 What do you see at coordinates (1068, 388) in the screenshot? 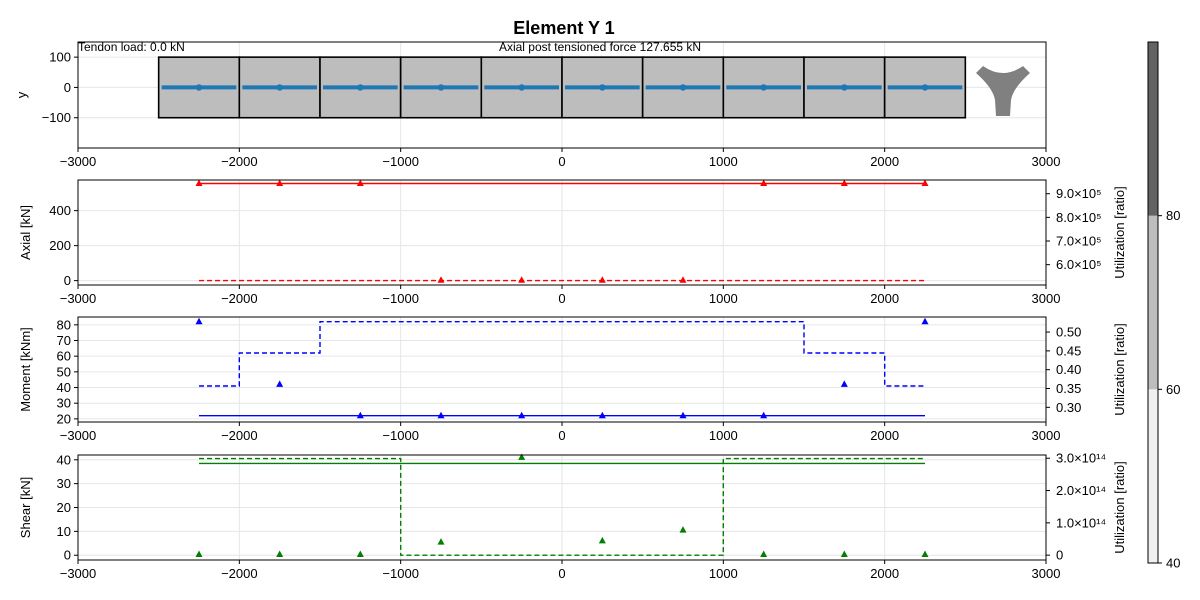
I see `moment-y2-tick-label: 0.35` at bounding box center [1068, 388].